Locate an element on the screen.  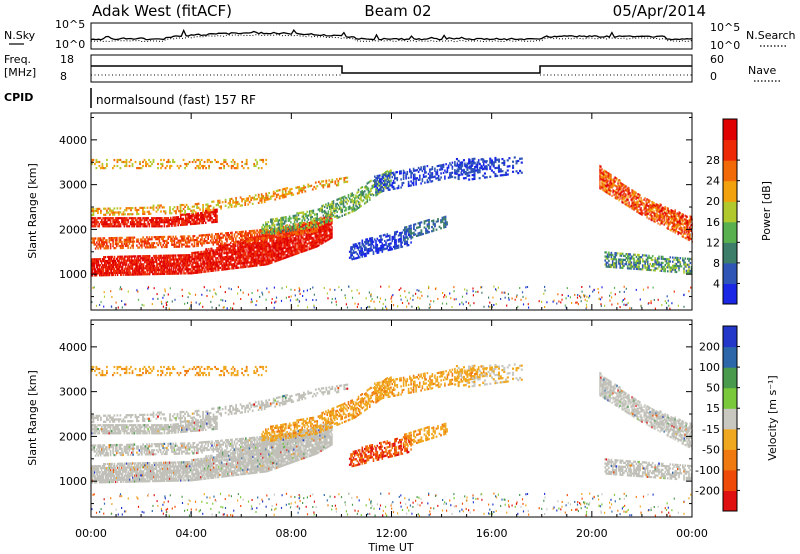
velocity-cbar-tick: 50 is located at coordinates (713, 388).